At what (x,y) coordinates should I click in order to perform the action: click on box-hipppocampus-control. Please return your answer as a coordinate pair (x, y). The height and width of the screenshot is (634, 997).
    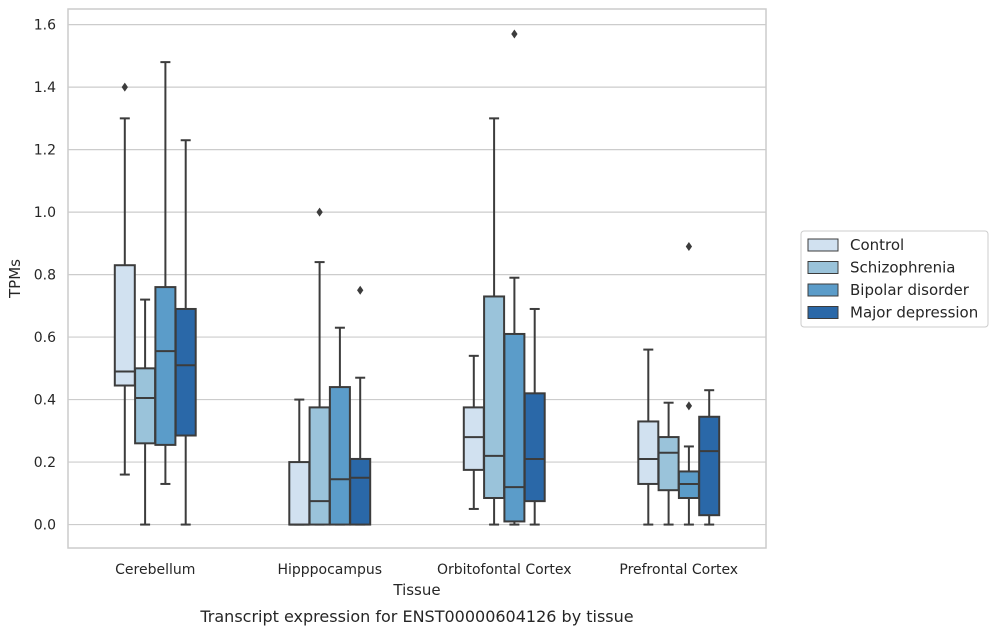
    Looking at the image, I should click on (299, 462).